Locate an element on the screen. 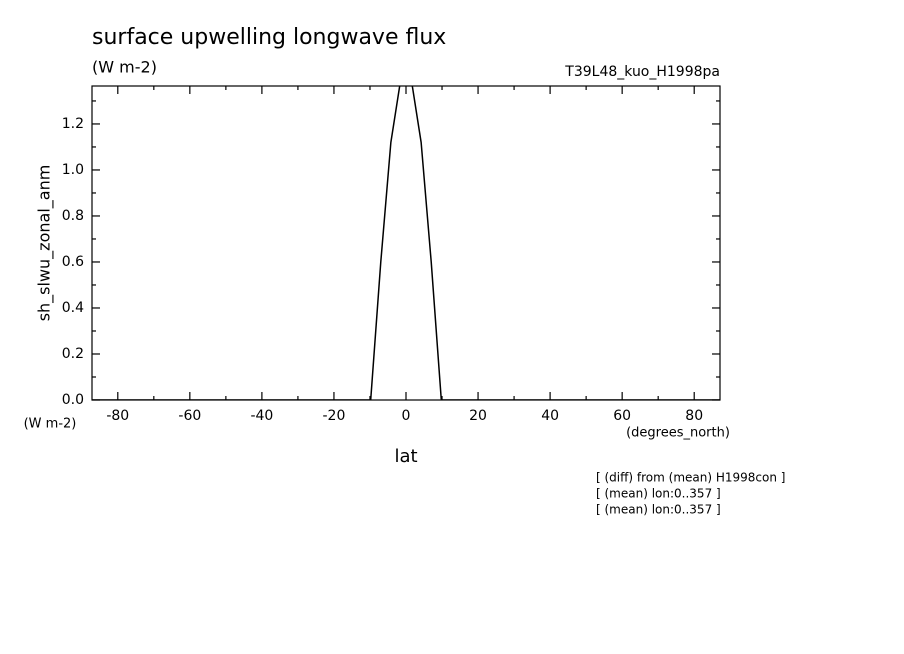  x-tick-label: -40 is located at coordinates (261, 416).